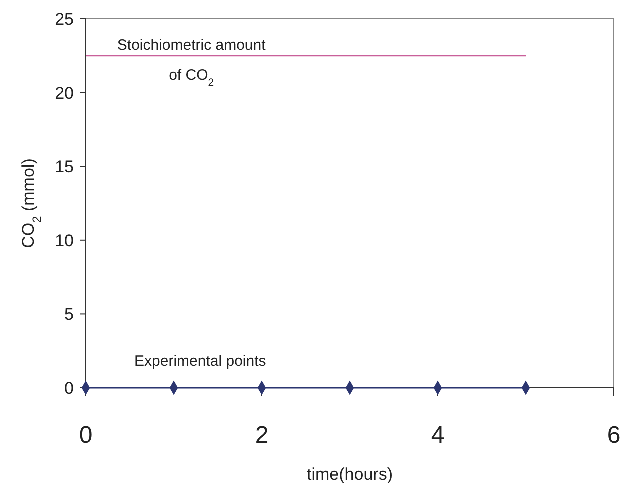  What do you see at coordinates (262, 435) in the screenshot?
I see `x-tick-label: 2` at bounding box center [262, 435].